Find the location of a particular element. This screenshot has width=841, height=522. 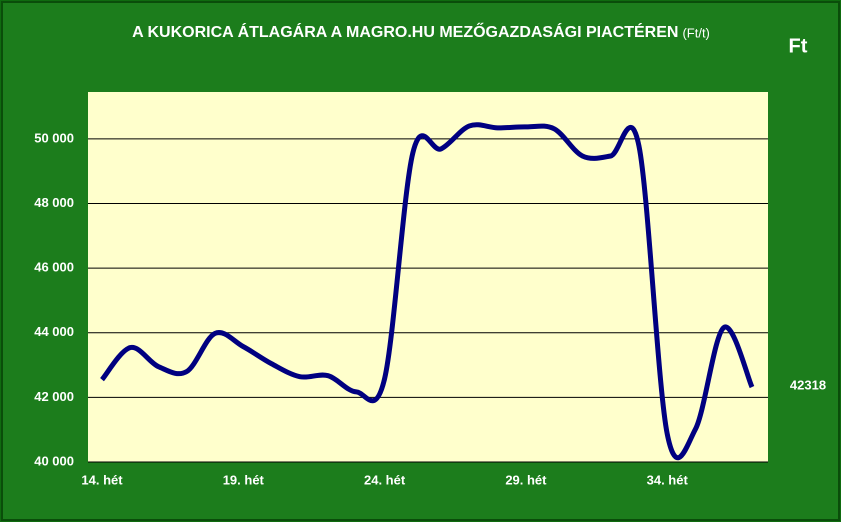

x-tick-label: 29. hét is located at coordinates (526, 479).